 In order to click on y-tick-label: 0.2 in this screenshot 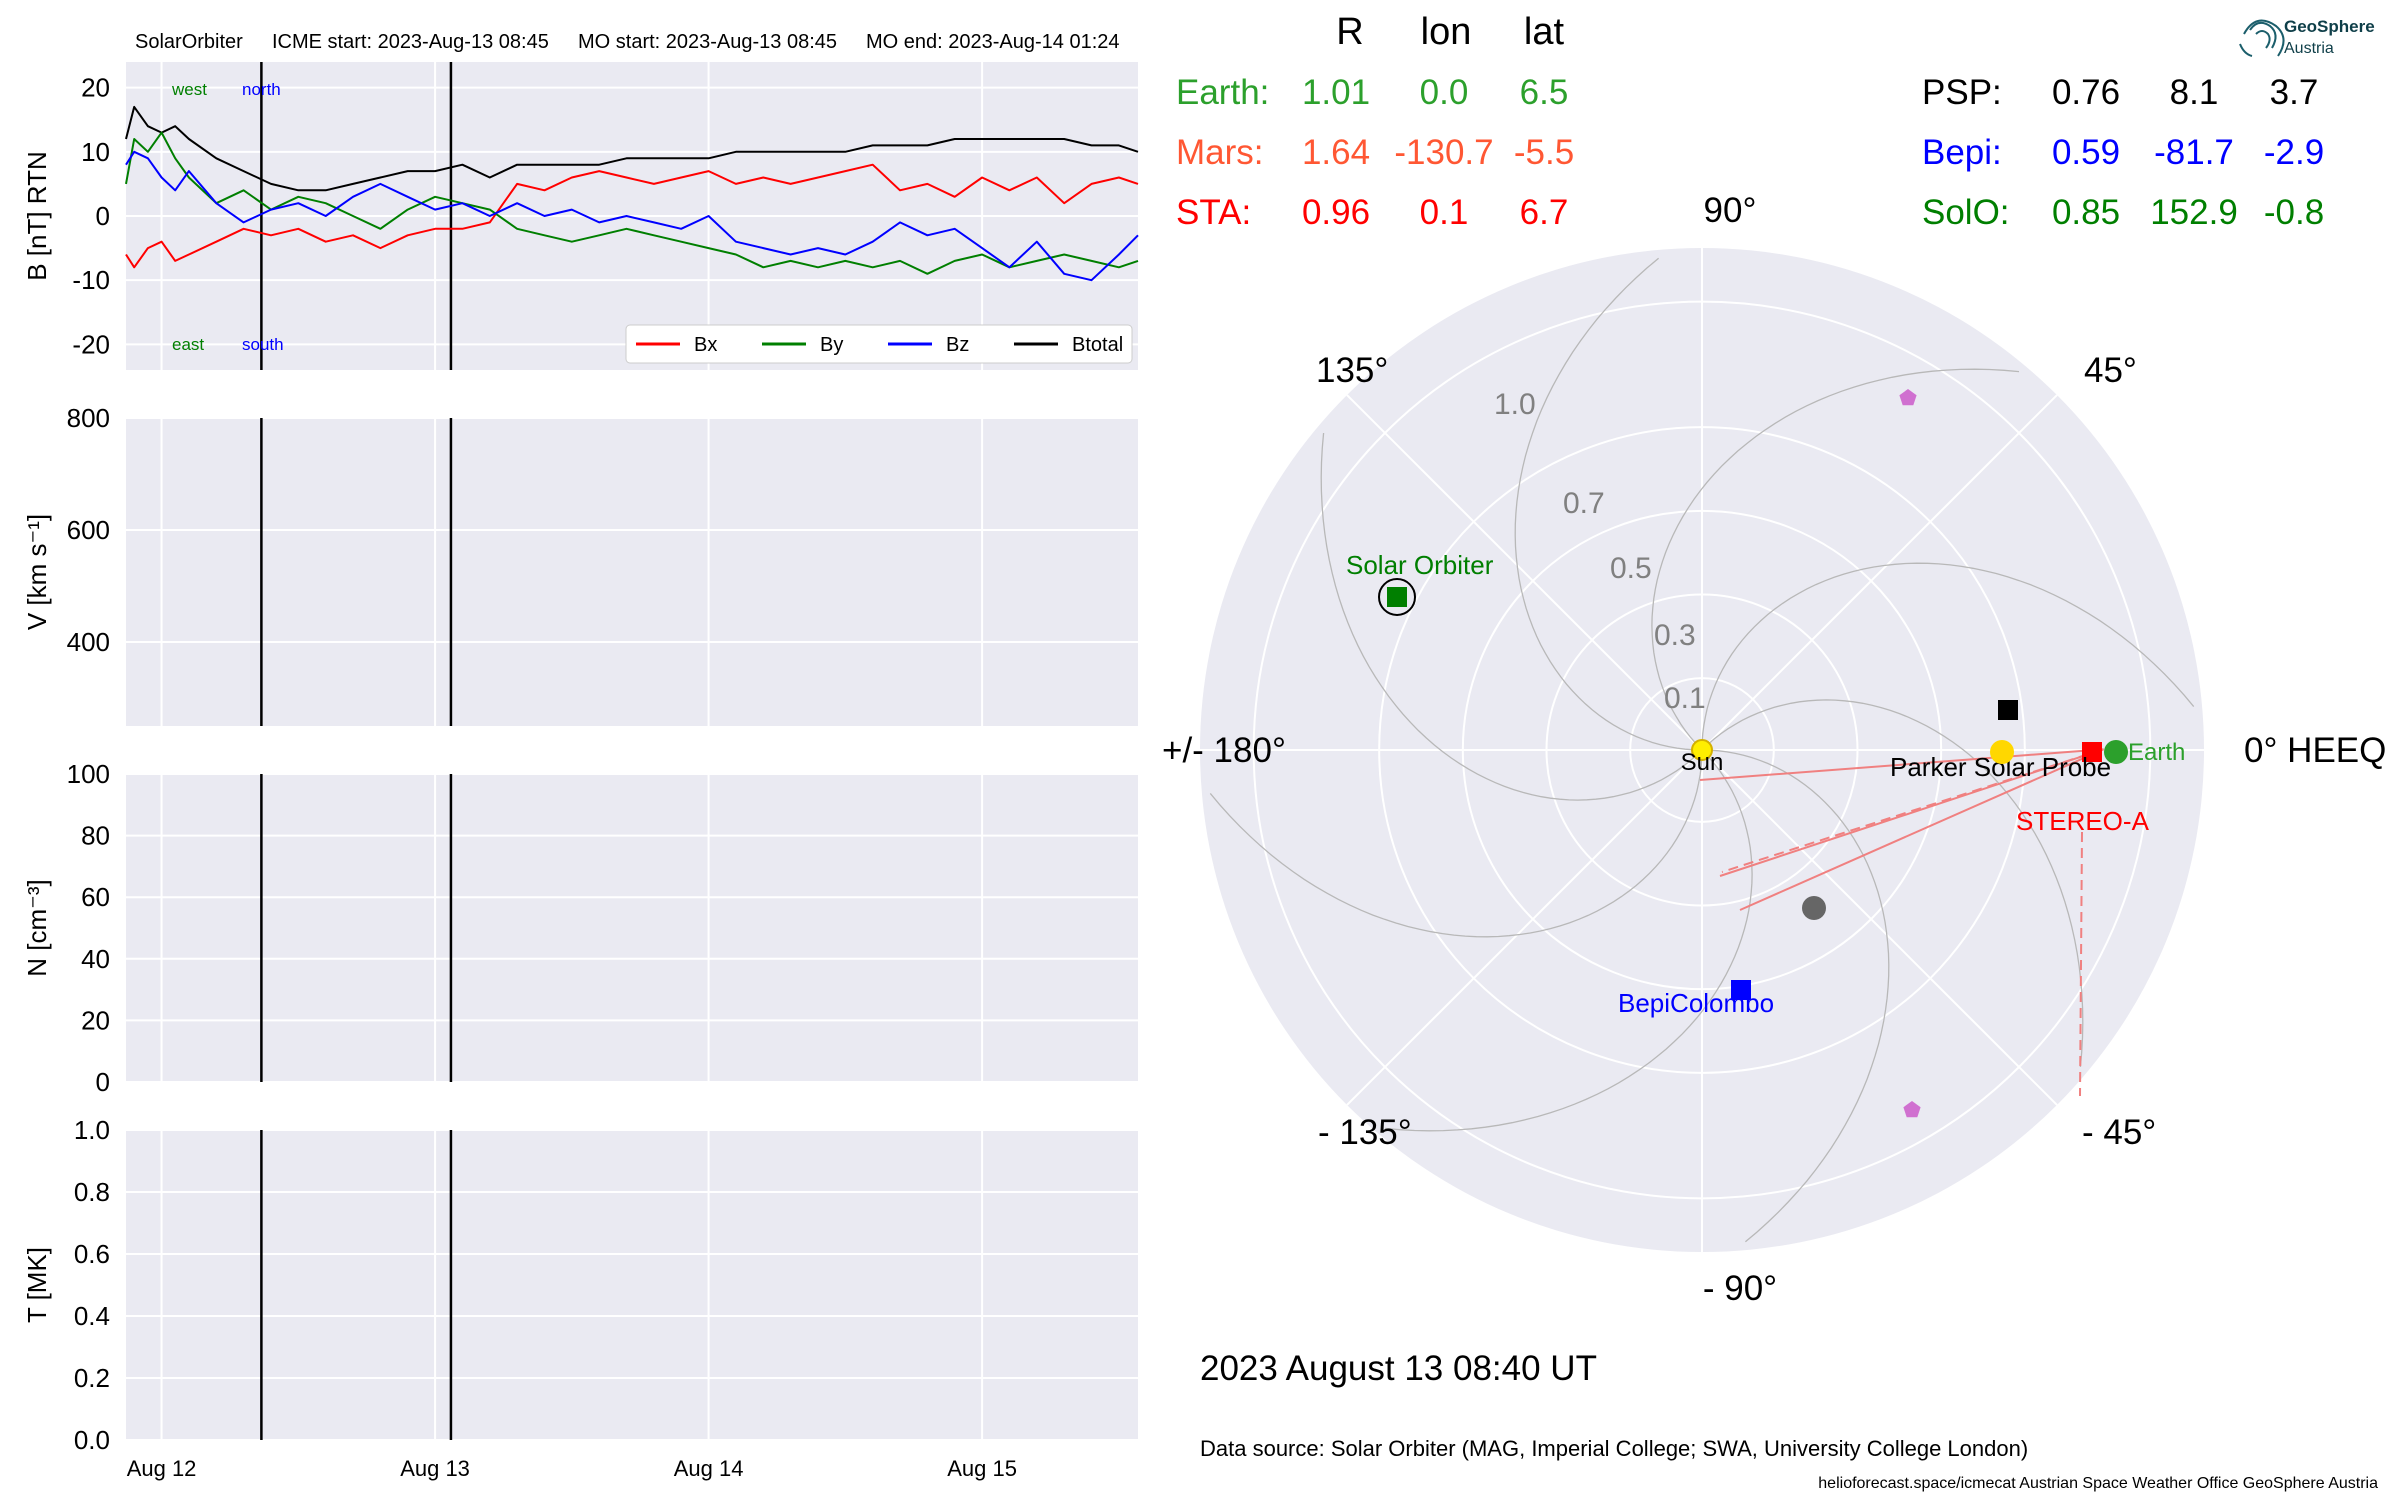, I will do `click(92, 1378)`.